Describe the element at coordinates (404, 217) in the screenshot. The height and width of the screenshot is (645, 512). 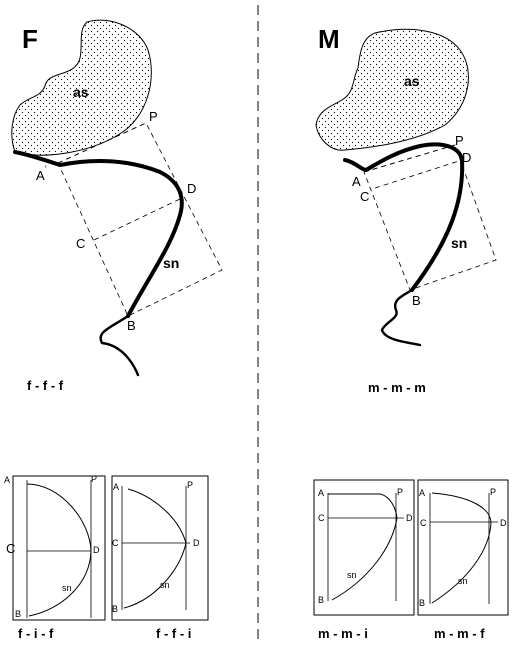
I see `sinus-contour-m` at that location.